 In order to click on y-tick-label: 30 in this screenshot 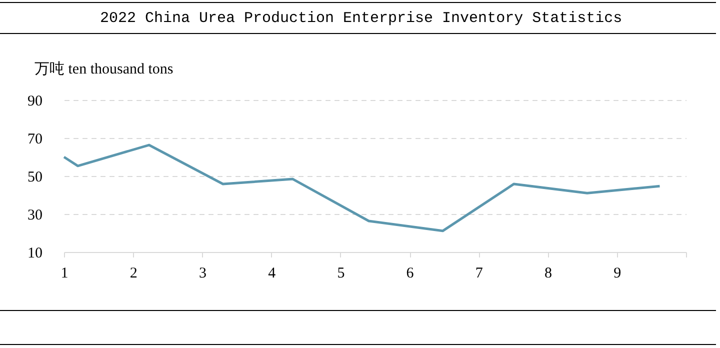, I will do `click(35, 216)`.